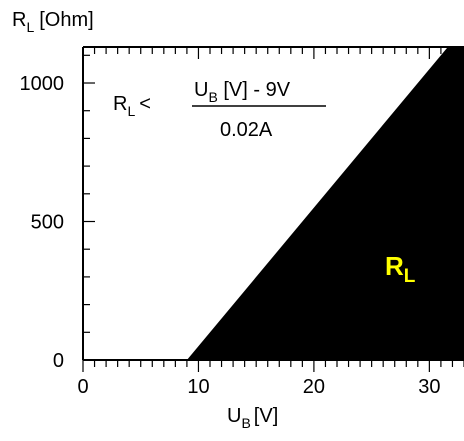  Describe the element at coordinates (429, 387) in the screenshot. I see `x-tick-label: 30` at that location.